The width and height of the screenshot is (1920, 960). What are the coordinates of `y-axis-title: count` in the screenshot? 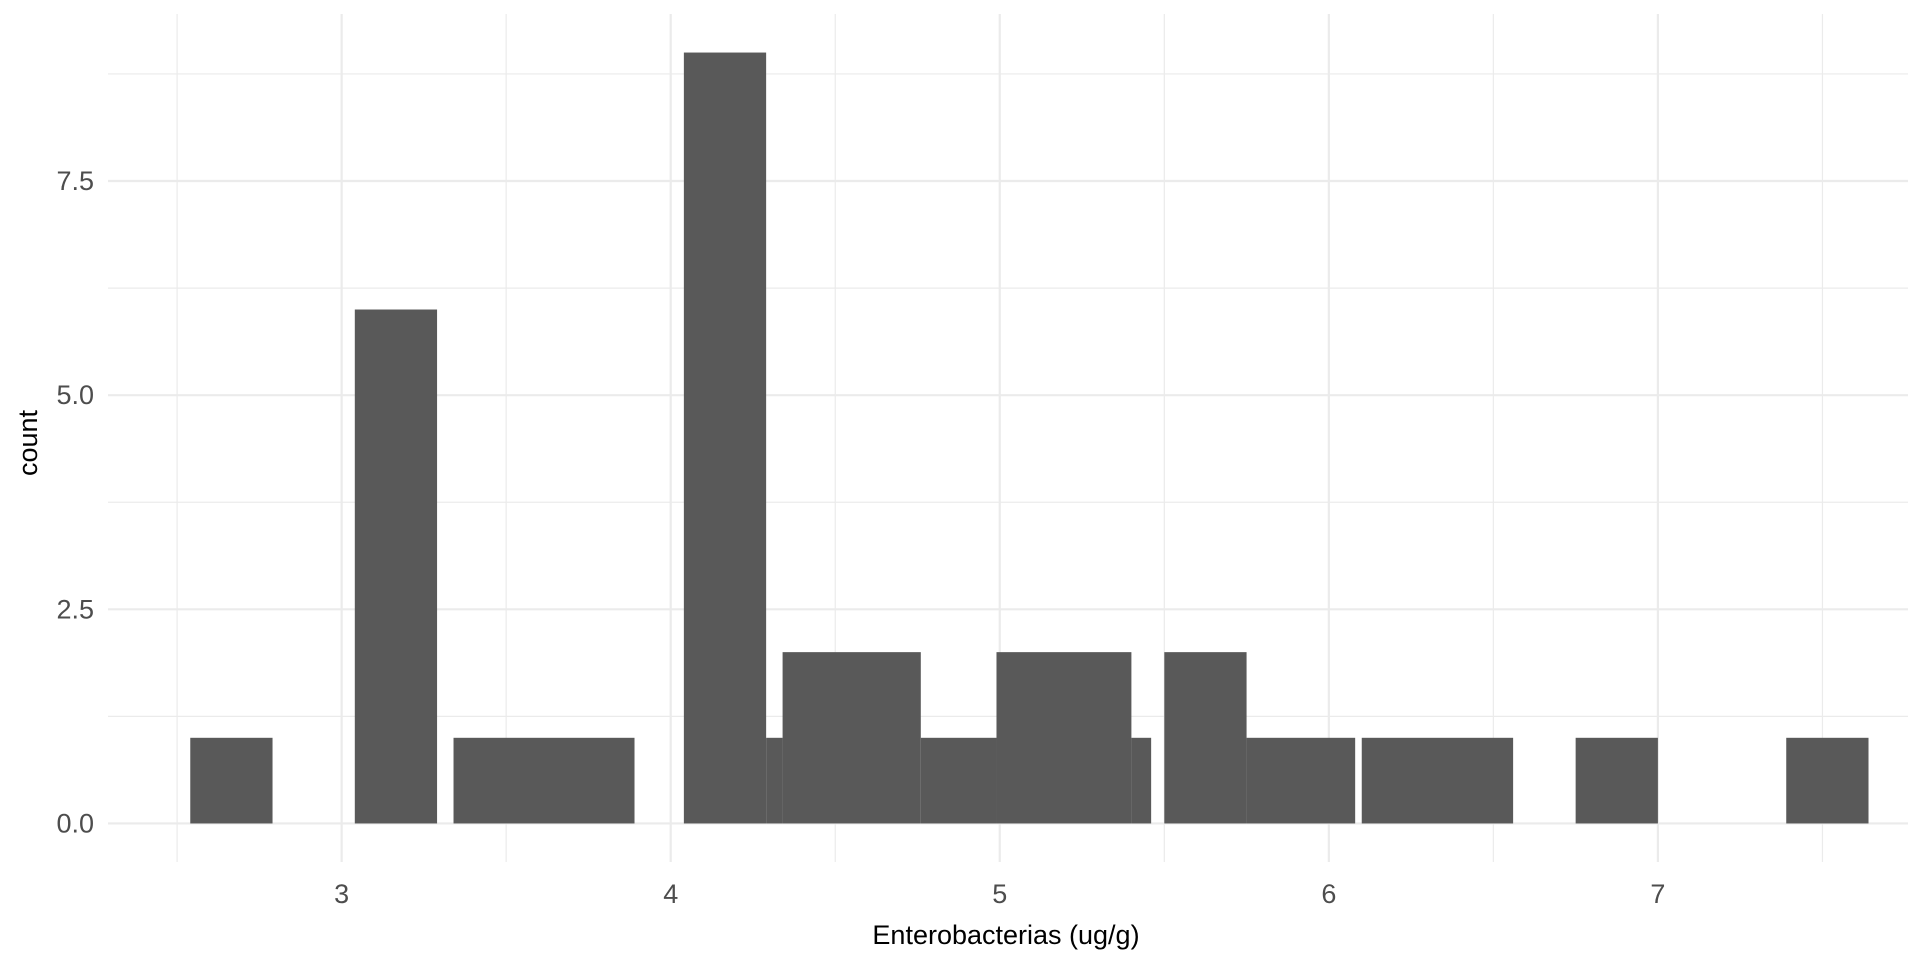 It's located at (28, 442).